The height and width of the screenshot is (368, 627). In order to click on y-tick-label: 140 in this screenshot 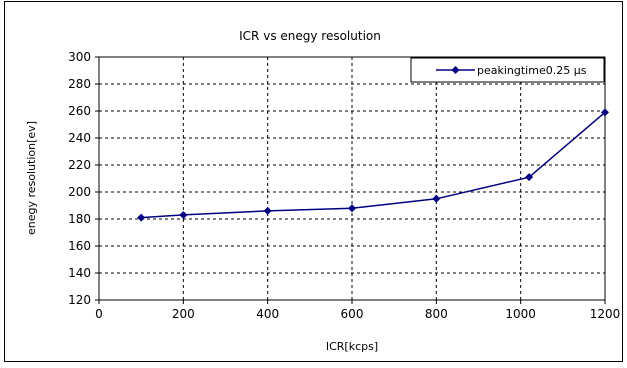, I will do `click(79, 273)`.